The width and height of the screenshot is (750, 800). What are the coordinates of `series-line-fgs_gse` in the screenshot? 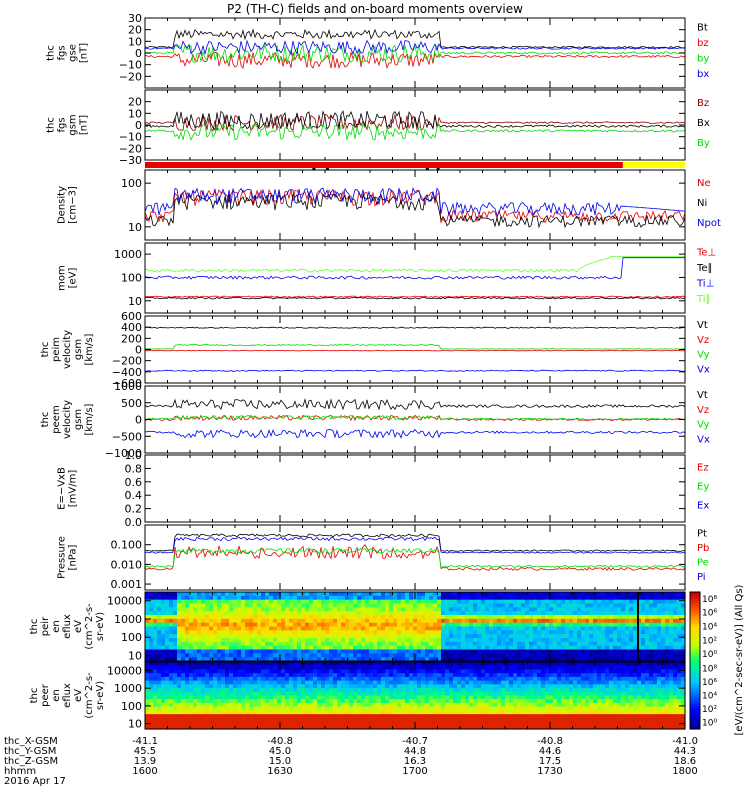 It's located at (415, 60).